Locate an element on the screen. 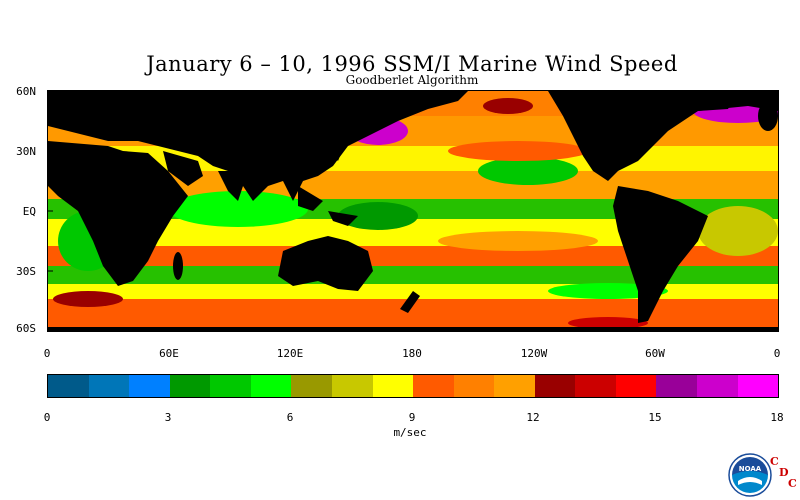 The height and width of the screenshot is (500, 800). lon-label-120e: 120E is located at coordinates (290, 353).